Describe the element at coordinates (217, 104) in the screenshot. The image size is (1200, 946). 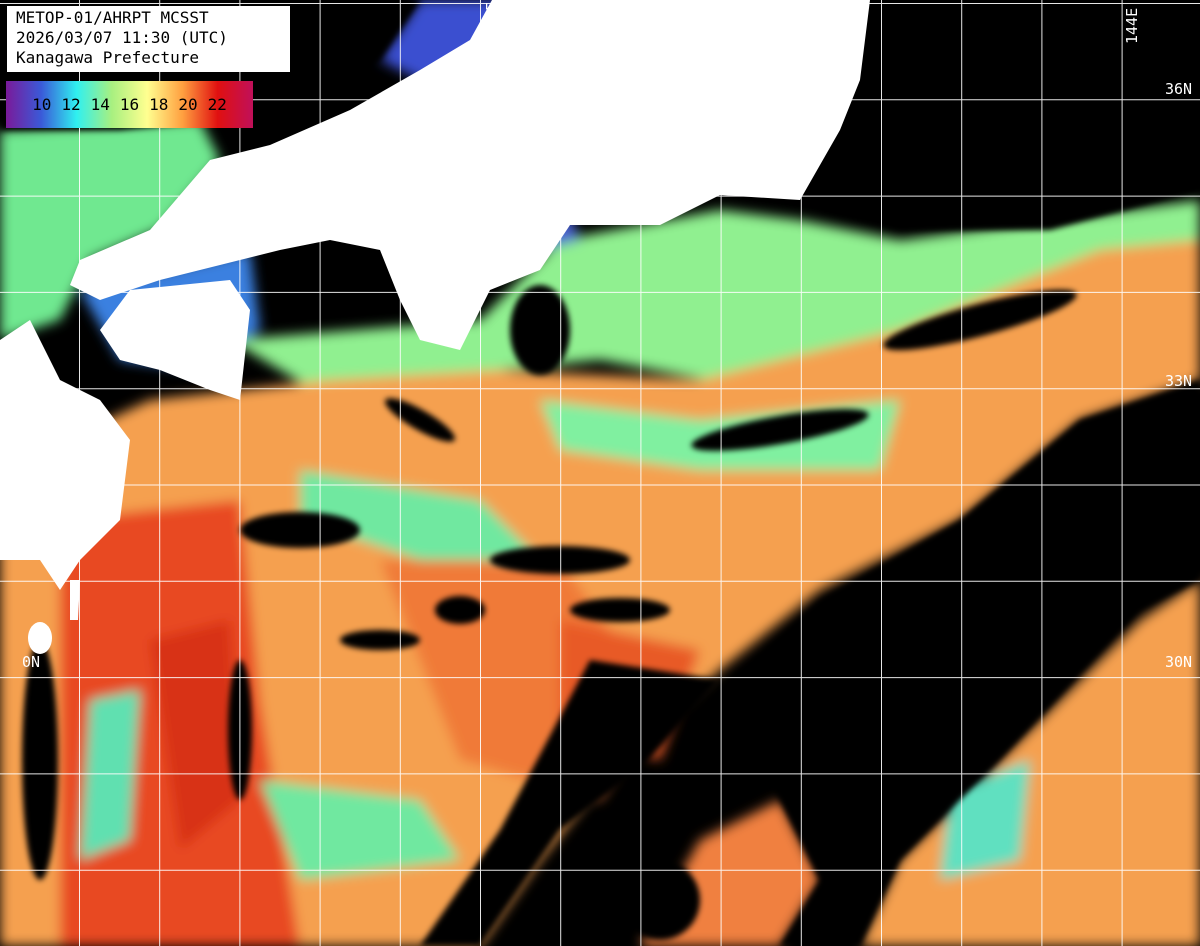
I see `scale-label: 22` at that location.